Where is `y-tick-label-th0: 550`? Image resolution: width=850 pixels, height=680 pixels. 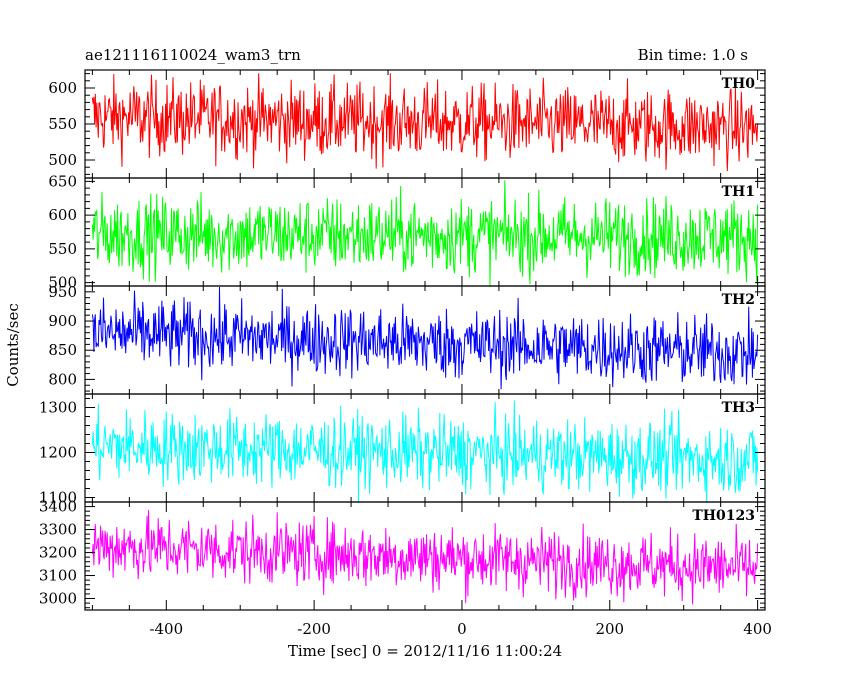 y-tick-label-th0: 550 is located at coordinates (62, 124).